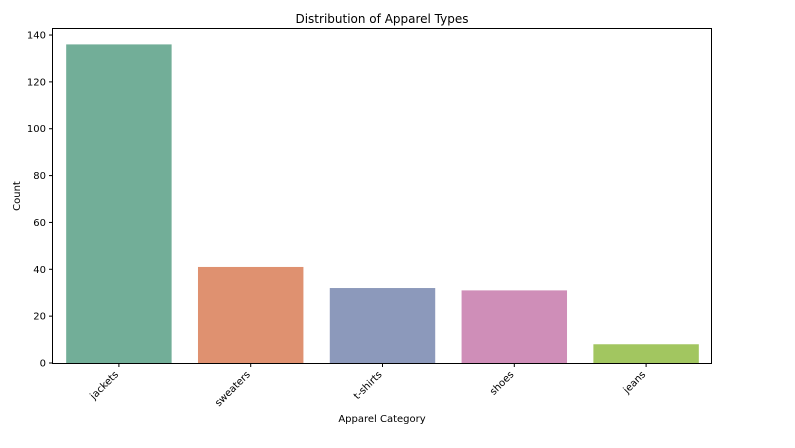 The height and width of the screenshot is (448, 795). What do you see at coordinates (39, 223) in the screenshot?
I see `y-tick-label: 60` at bounding box center [39, 223].